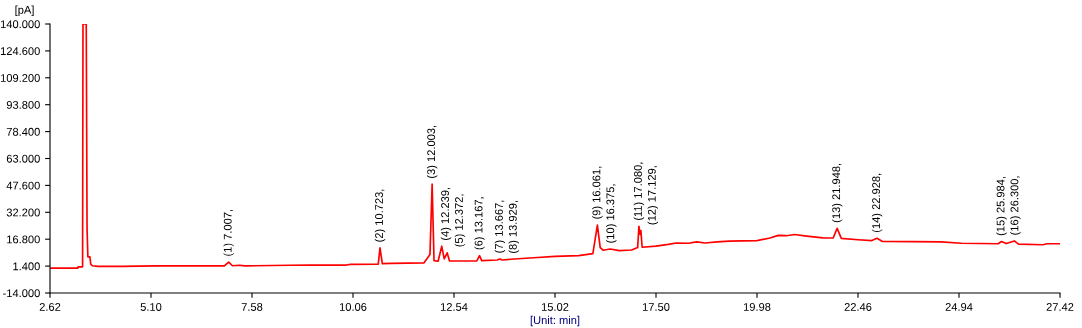 This screenshot has height=328, width=1082. Describe the element at coordinates (555, 307) in the screenshot. I see `x-tick-label: 15.02` at that location.